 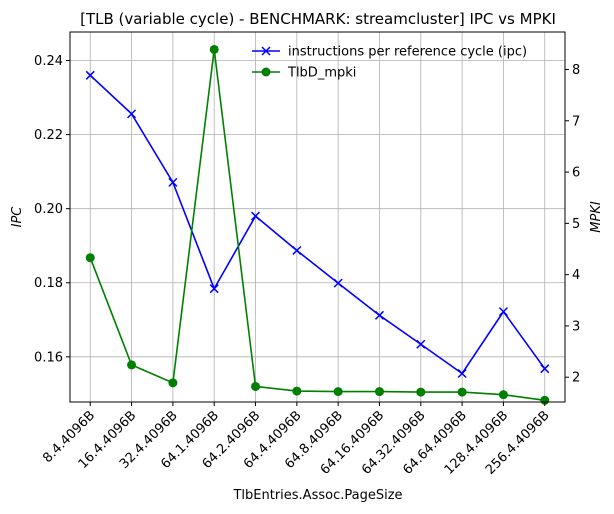 What do you see at coordinates (576, 173) in the screenshot?
I see `y-right-tick-label: 6` at bounding box center [576, 173].